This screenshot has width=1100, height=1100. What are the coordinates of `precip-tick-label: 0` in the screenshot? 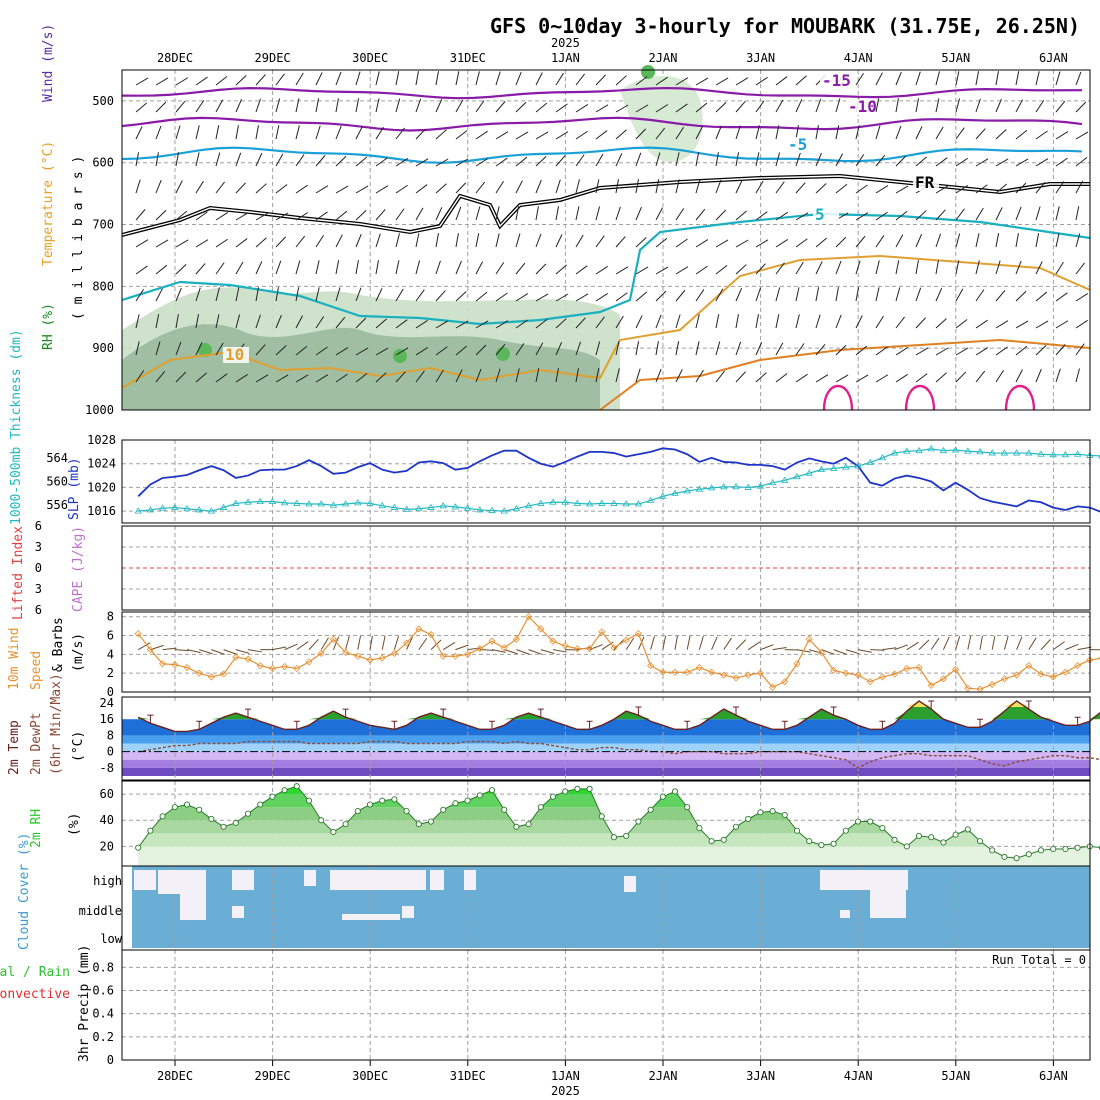 It's located at (110, 1060).